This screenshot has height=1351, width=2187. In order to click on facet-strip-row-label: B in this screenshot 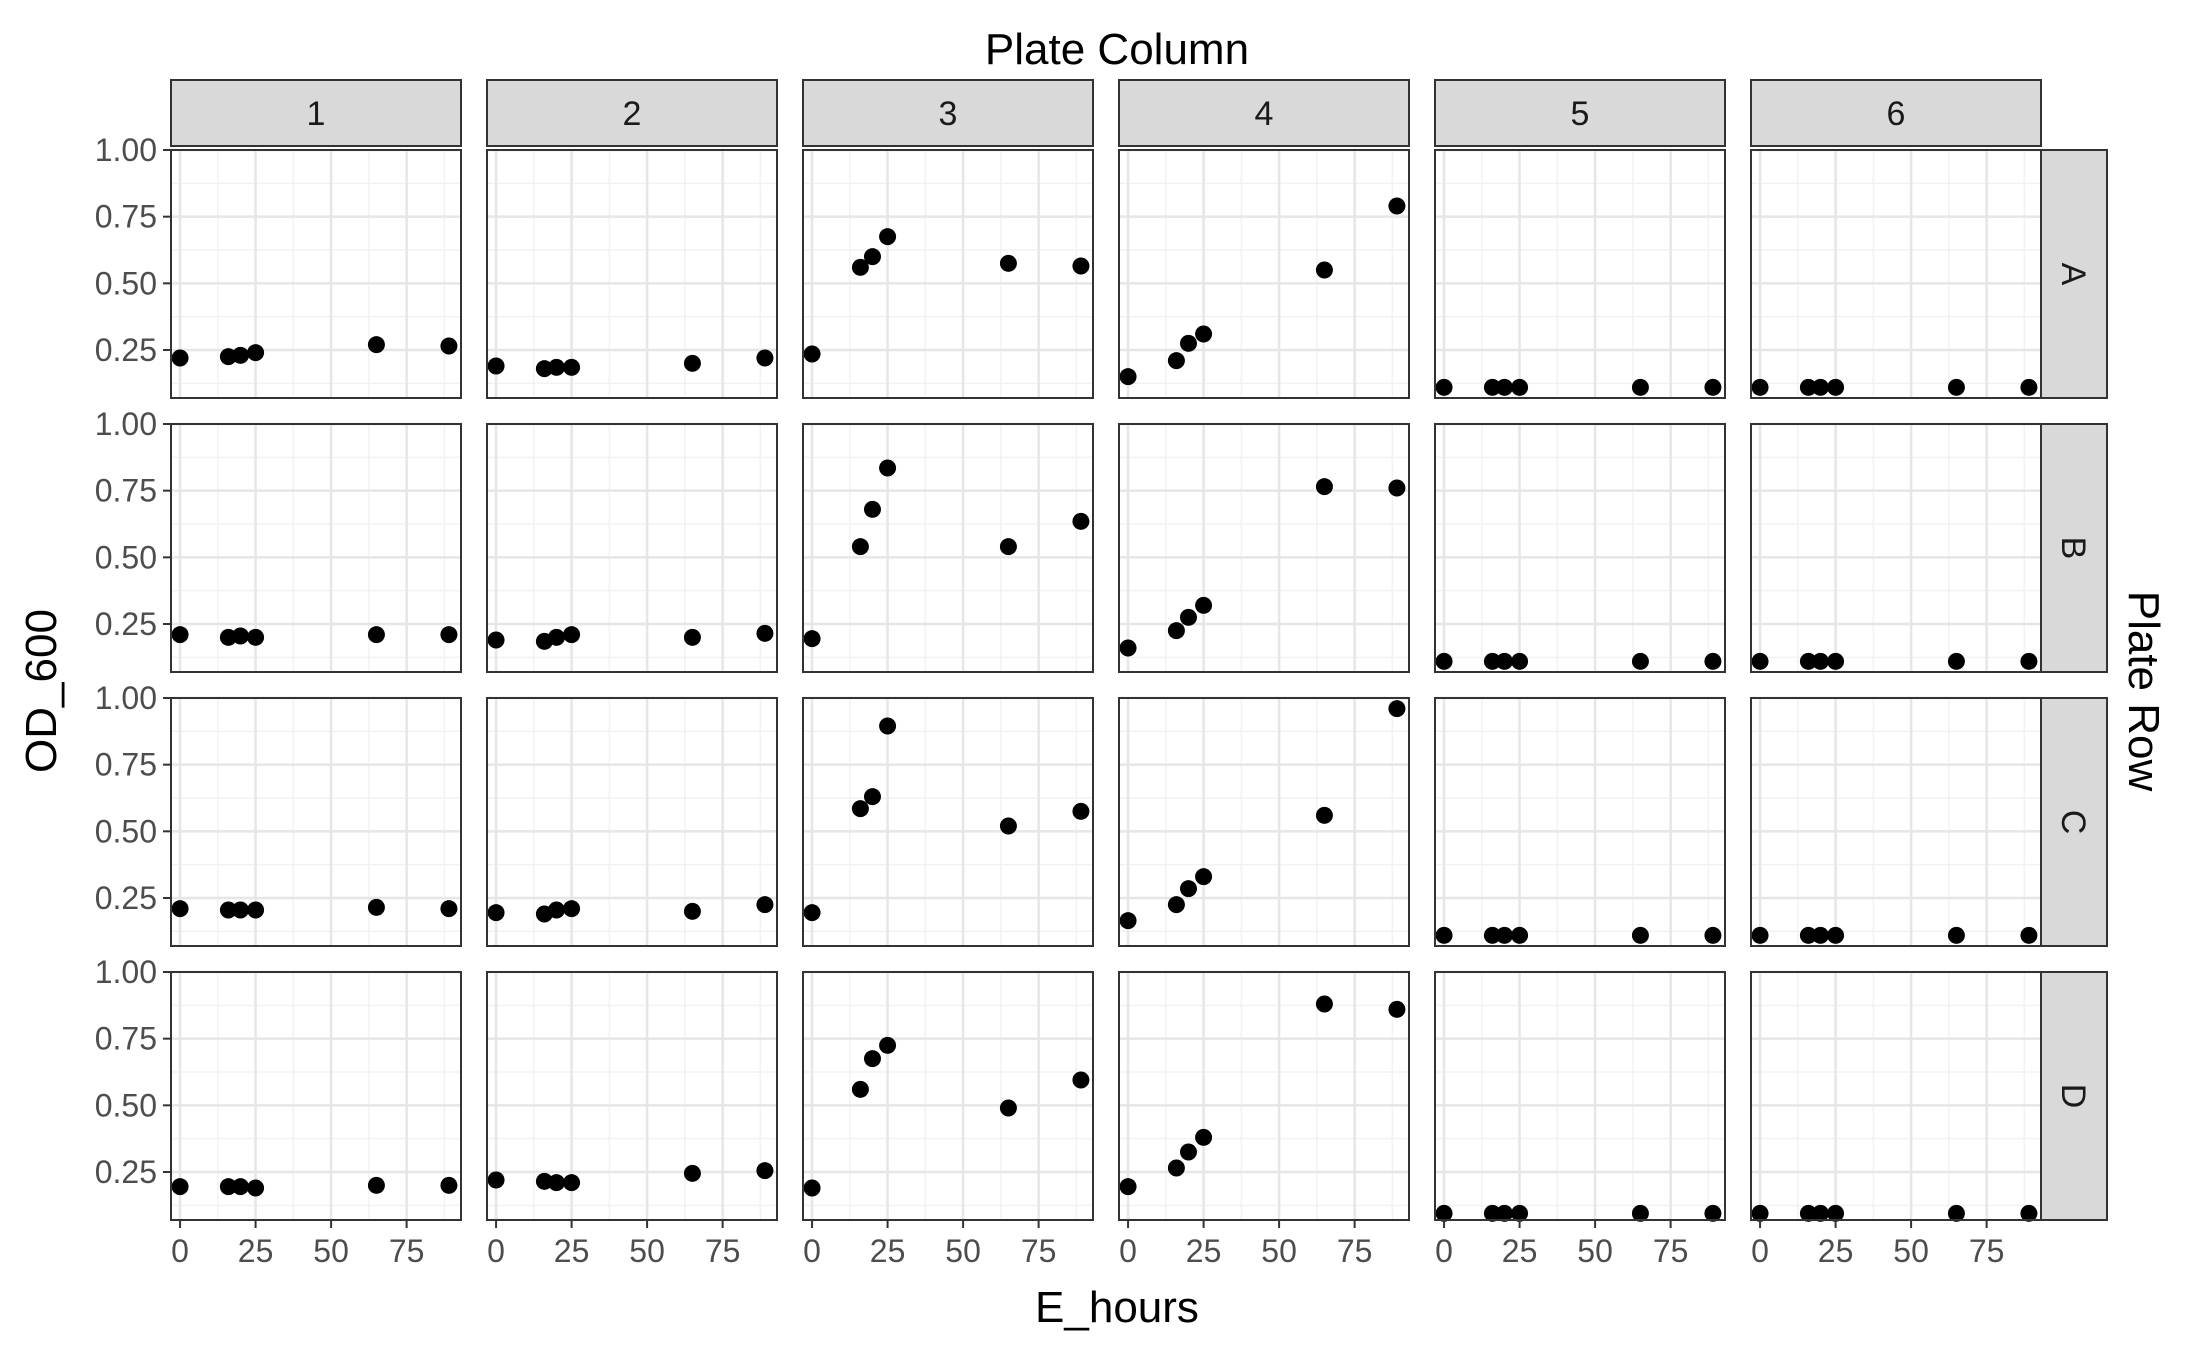, I will do `click(2073, 548)`.